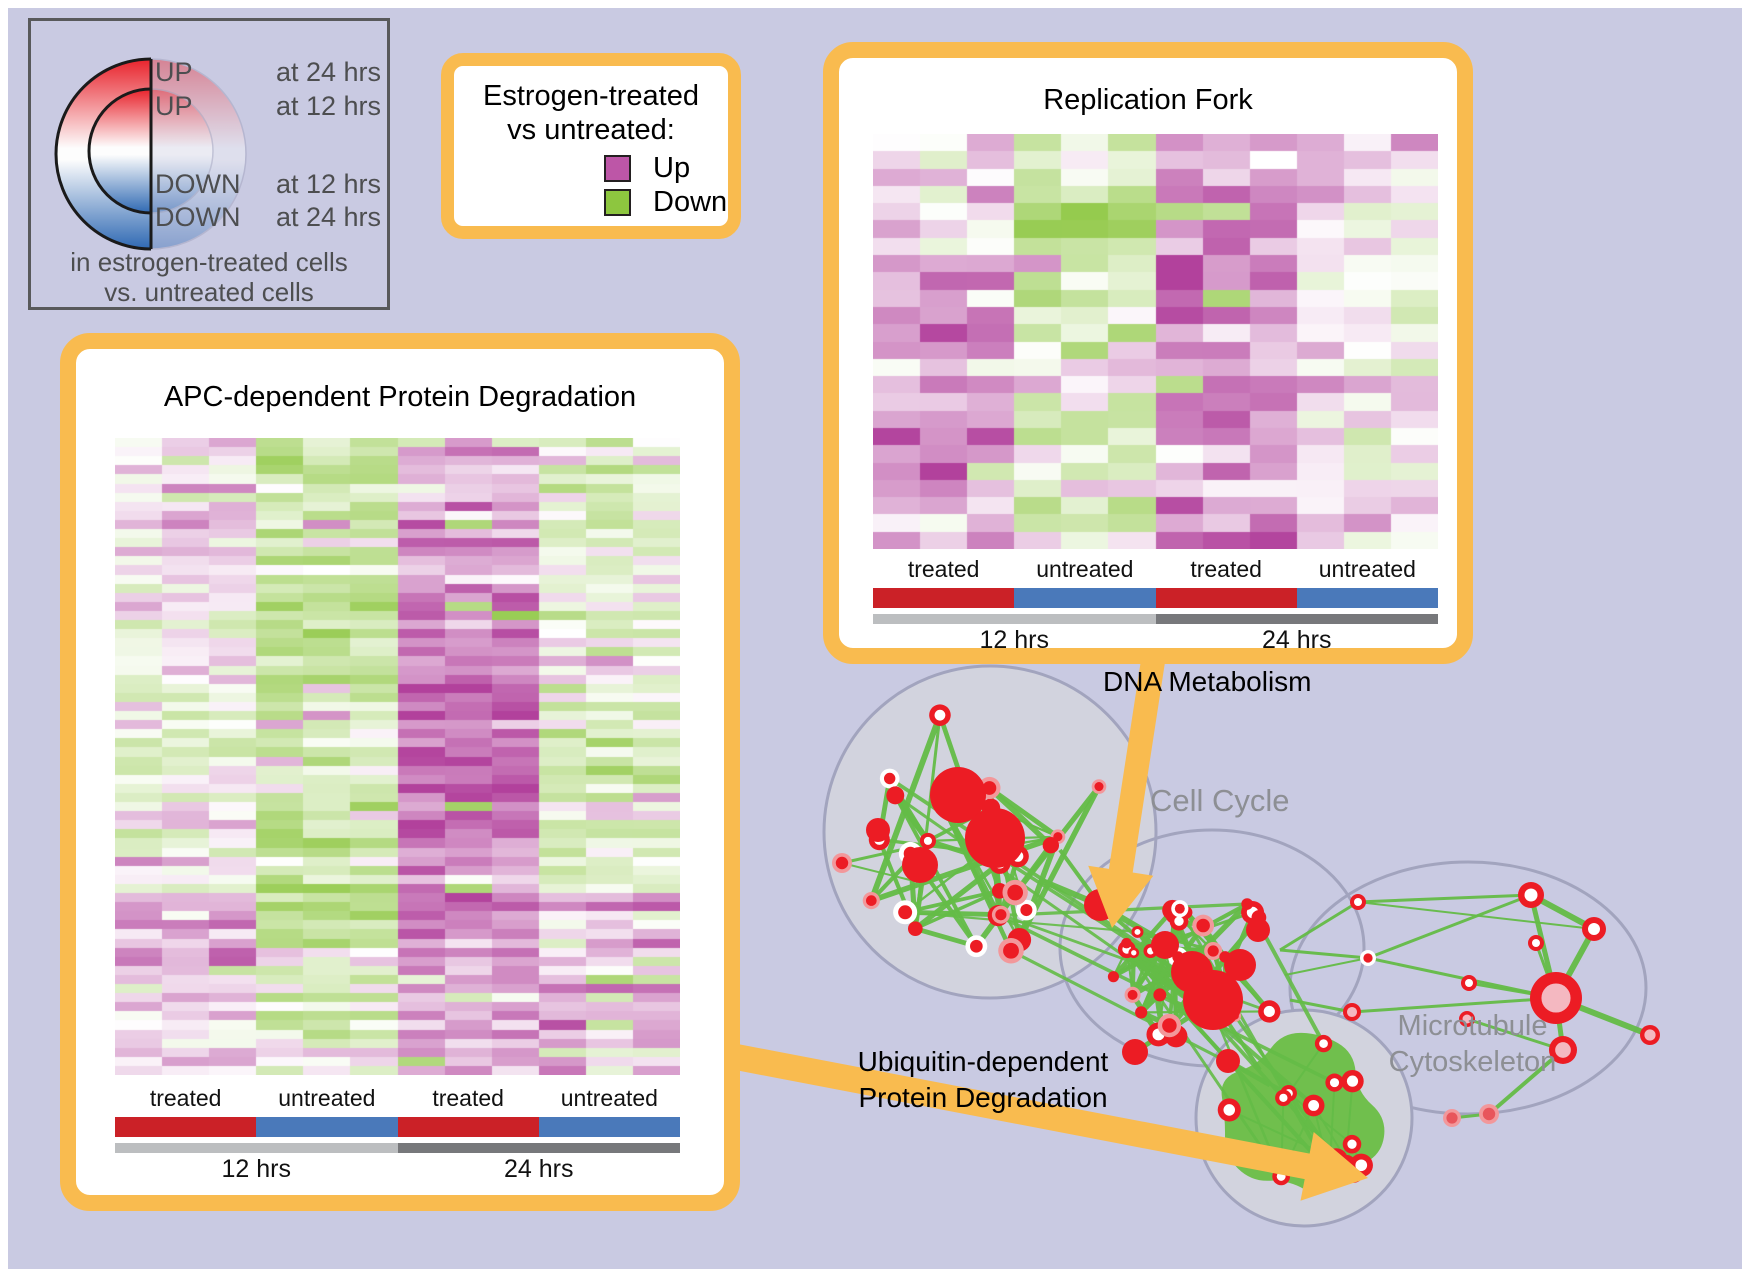  What do you see at coordinates (327, 1098) in the screenshot?
I see `apc-untreated-12-label: untreated` at bounding box center [327, 1098].